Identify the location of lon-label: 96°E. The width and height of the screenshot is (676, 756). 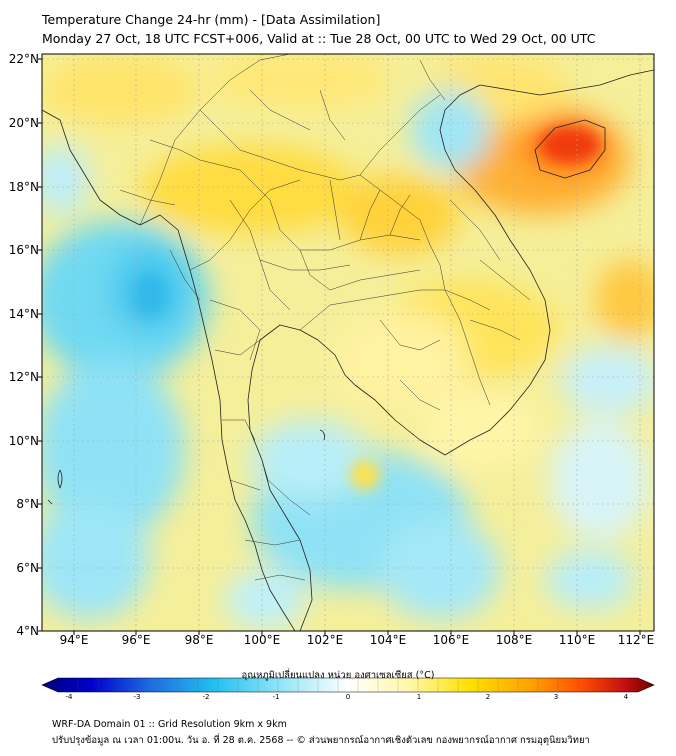
(136, 640).